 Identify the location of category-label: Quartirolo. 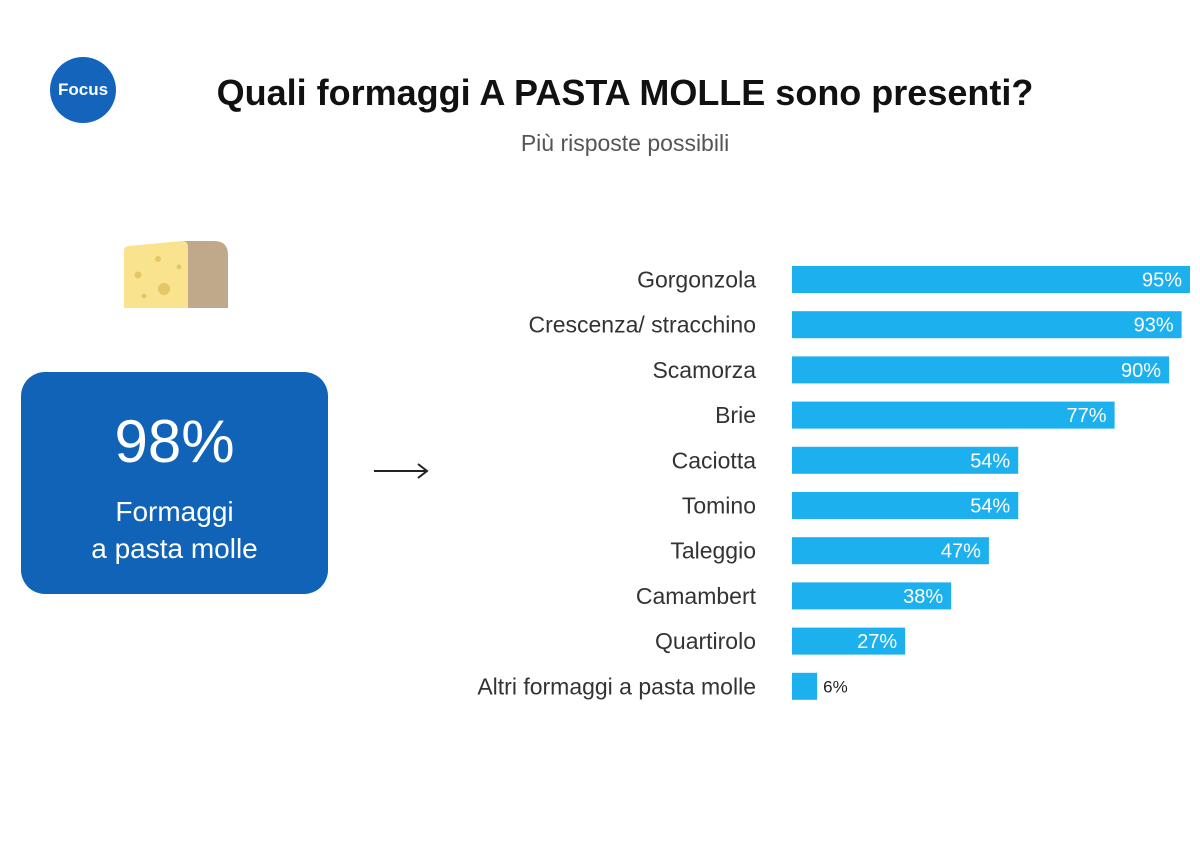
(705, 641).